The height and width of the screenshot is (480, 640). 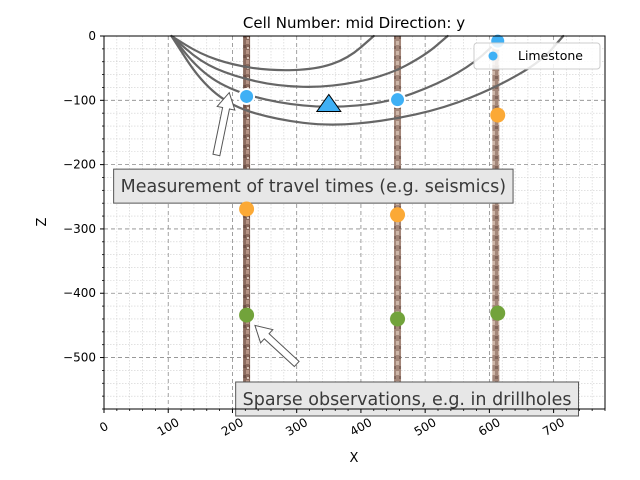 I want to click on legend-label: Limestone, so click(x=550, y=55).